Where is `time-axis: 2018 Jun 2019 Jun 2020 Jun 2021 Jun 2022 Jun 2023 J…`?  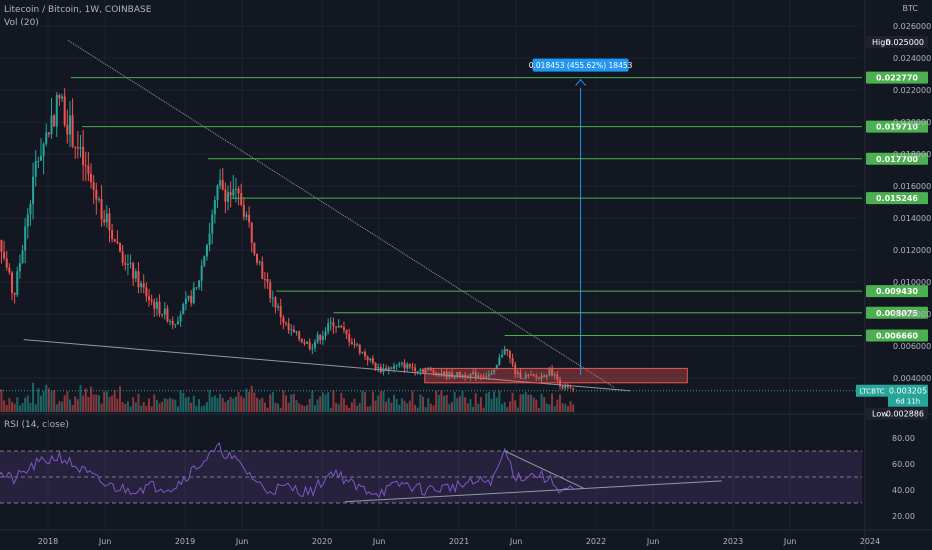 time-axis: 2018 Jun 2019 Jun 2020 Jun 2021 Jun 2022 Jun 2023 J… is located at coordinates (459, 541).